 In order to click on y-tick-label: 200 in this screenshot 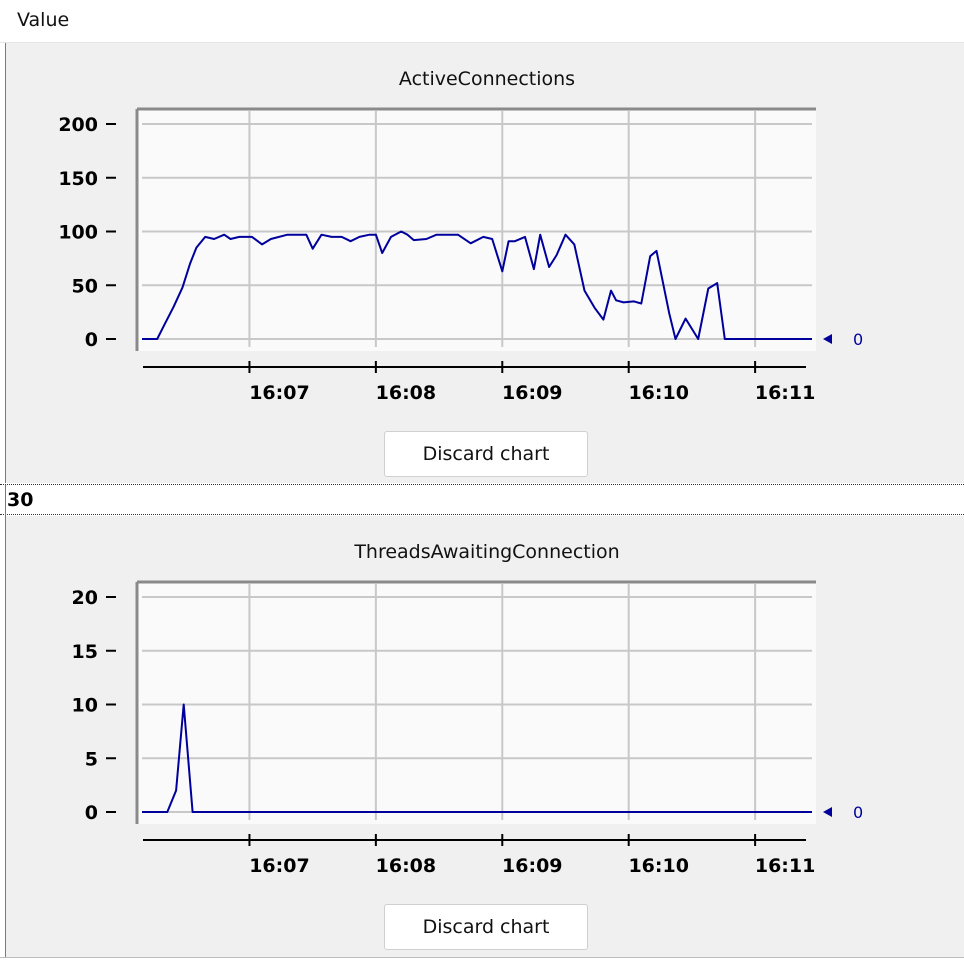, I will do `click(78, 125)`.